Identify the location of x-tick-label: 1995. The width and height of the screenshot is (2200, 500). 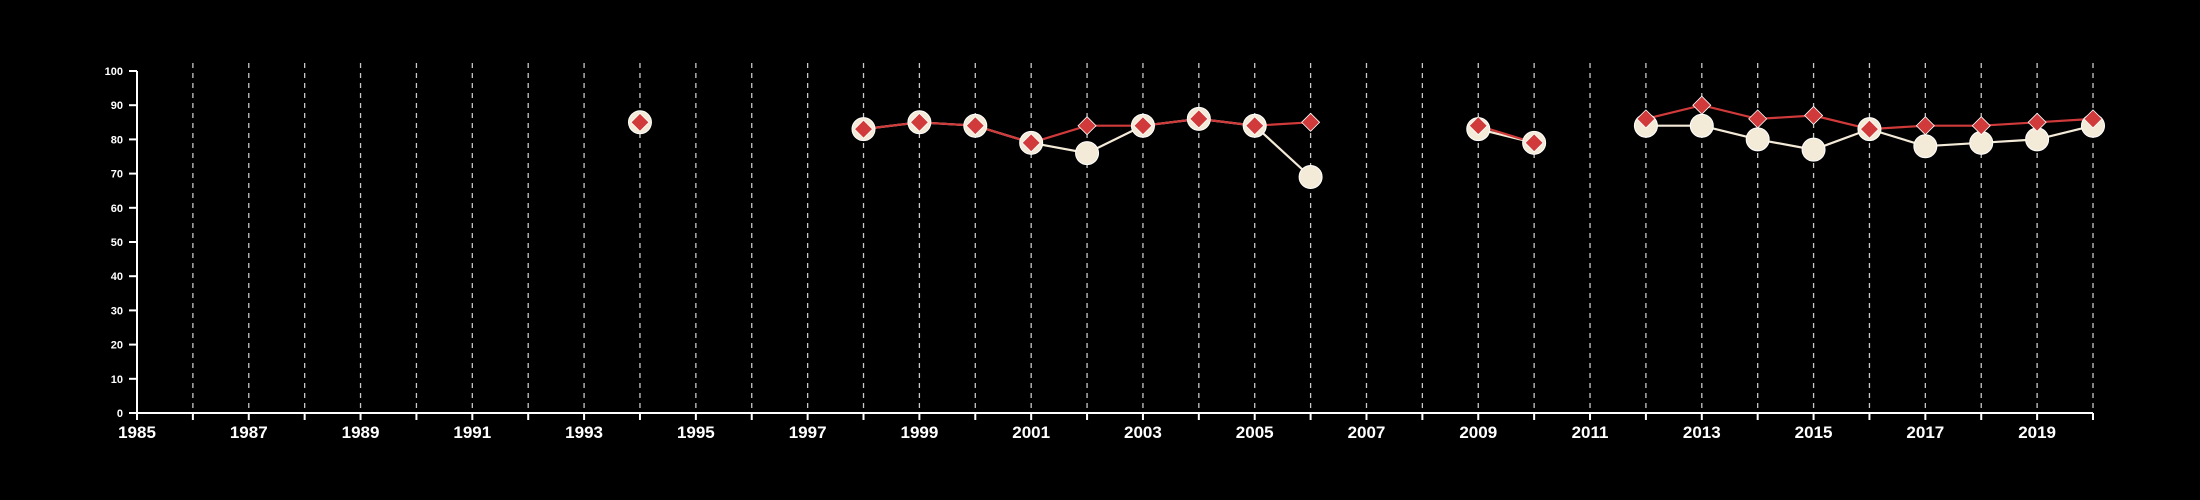
(696, 432).